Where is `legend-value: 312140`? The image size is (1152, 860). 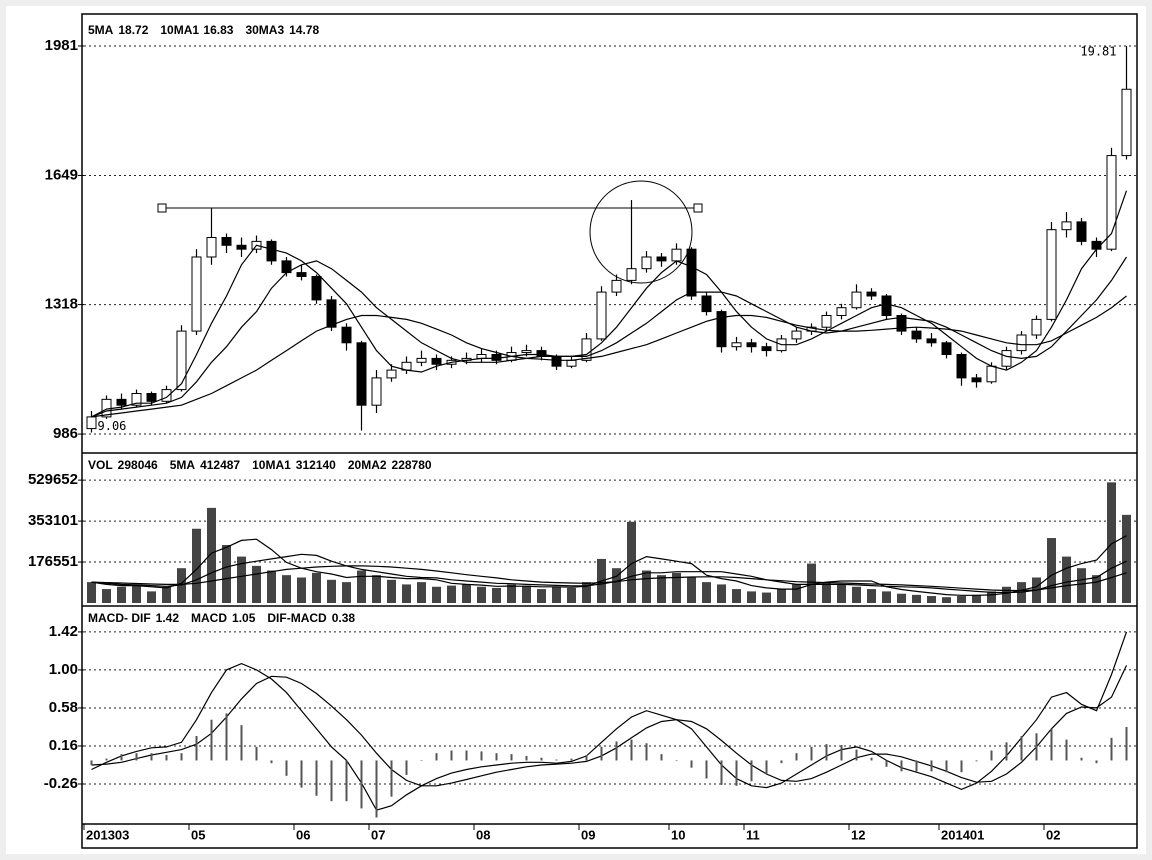 legend-value: 312140 is located at coordinates (316, 465).